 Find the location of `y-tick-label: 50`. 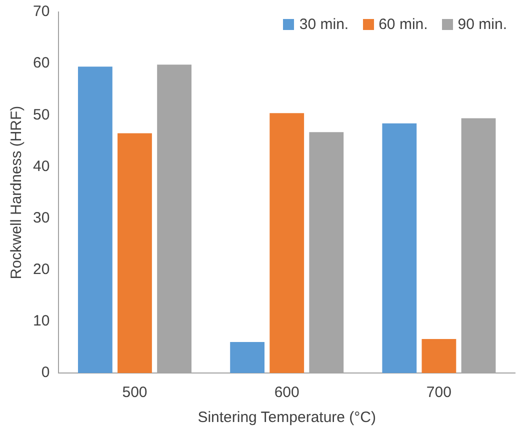

y-tick-label: 50 is located at coordinates (41, 115).